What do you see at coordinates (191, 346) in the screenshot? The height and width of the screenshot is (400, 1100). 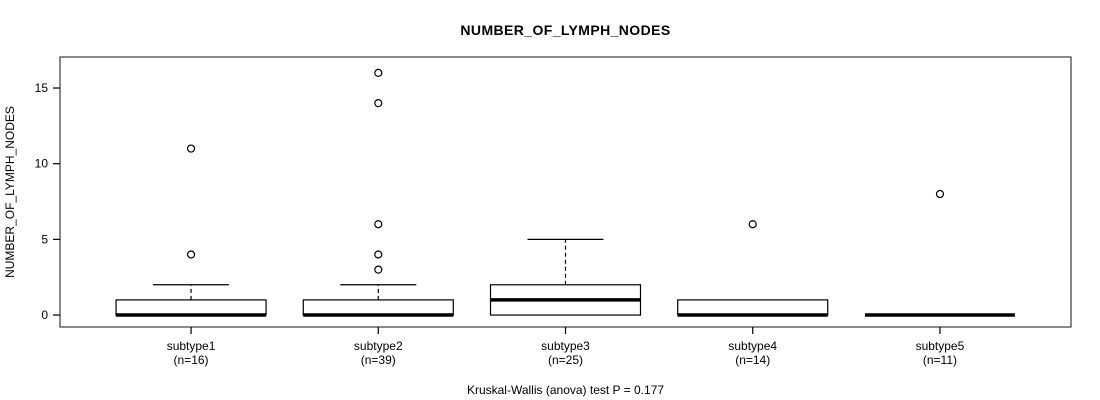 I see `x-tick-label: subtype1` at bounding box center [191, 346].